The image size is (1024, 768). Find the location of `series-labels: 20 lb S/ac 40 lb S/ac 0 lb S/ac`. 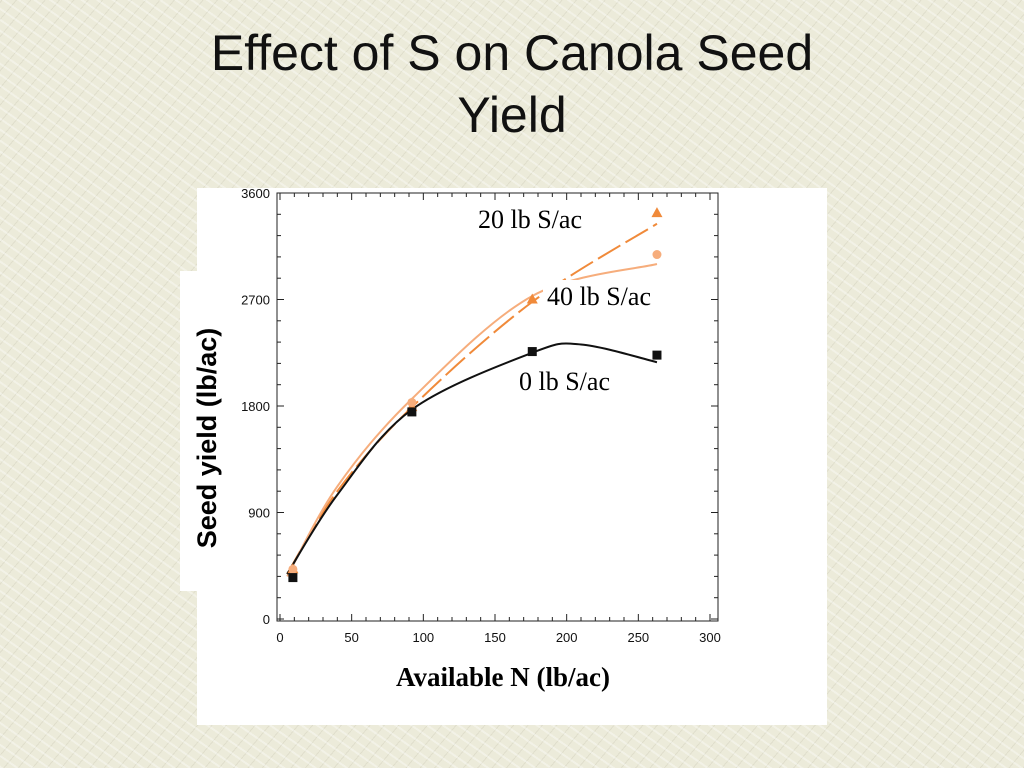

series-labels: 20 lb S/ac 40 lb S/ac 0 lb S/ac is located at coordinates (580, 300).